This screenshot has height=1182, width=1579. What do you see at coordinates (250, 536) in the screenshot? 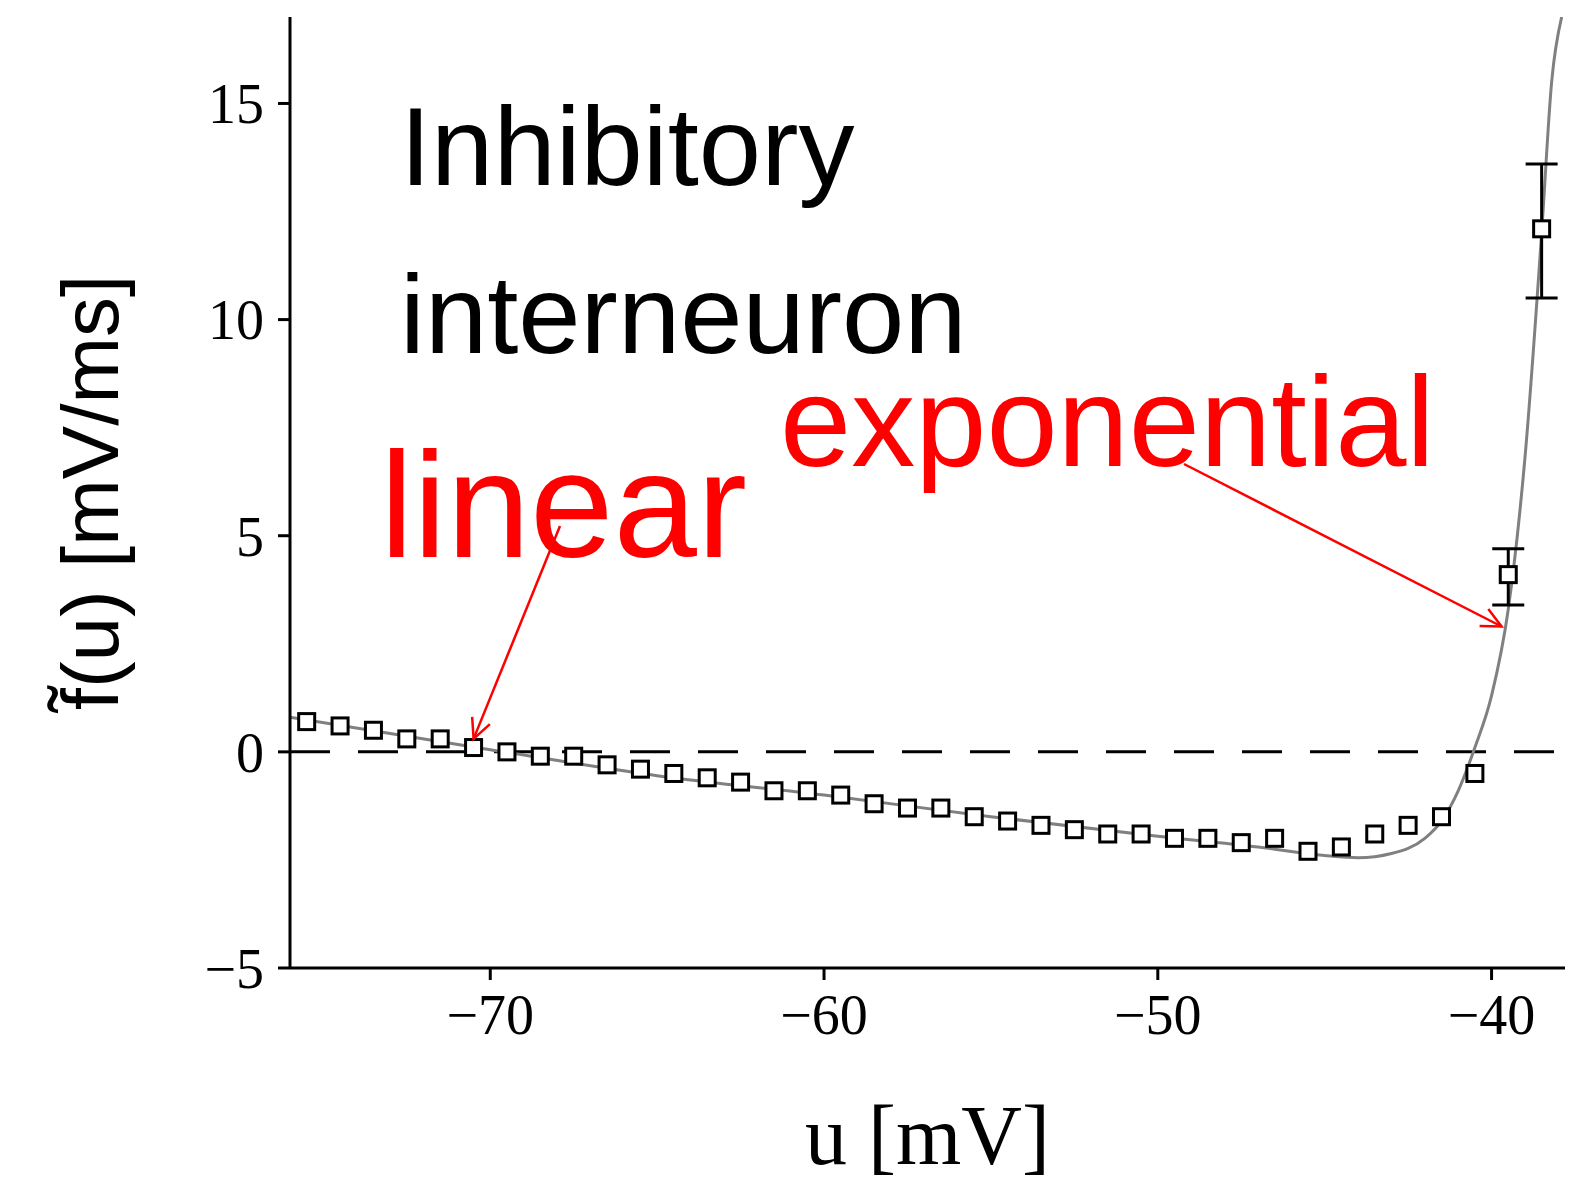
I see `y-tick-label: 5` at bounding box center [250, 536].